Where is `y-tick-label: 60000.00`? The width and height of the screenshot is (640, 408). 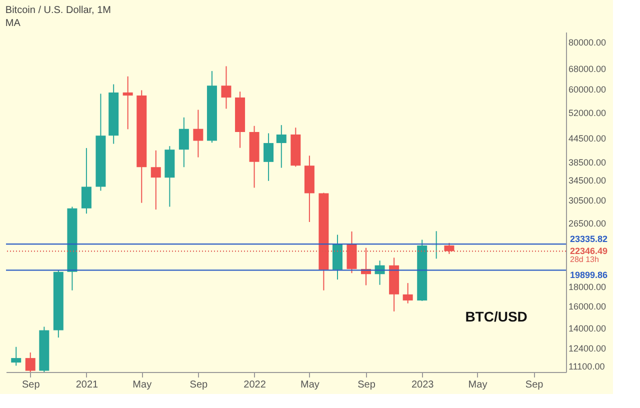 y-tick-label: 60000.00 is located at coordinates (587, 89).